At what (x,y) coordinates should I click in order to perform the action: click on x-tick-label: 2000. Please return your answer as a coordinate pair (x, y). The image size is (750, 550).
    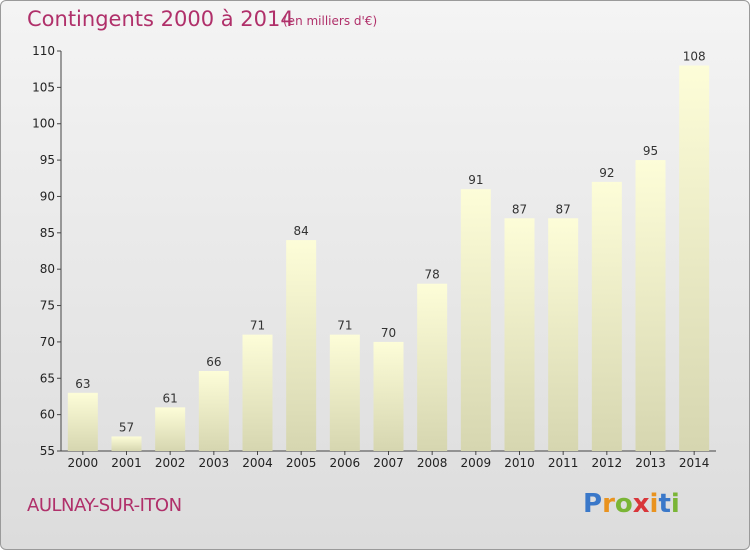
    Looking at the image, I should click on (83, 463).